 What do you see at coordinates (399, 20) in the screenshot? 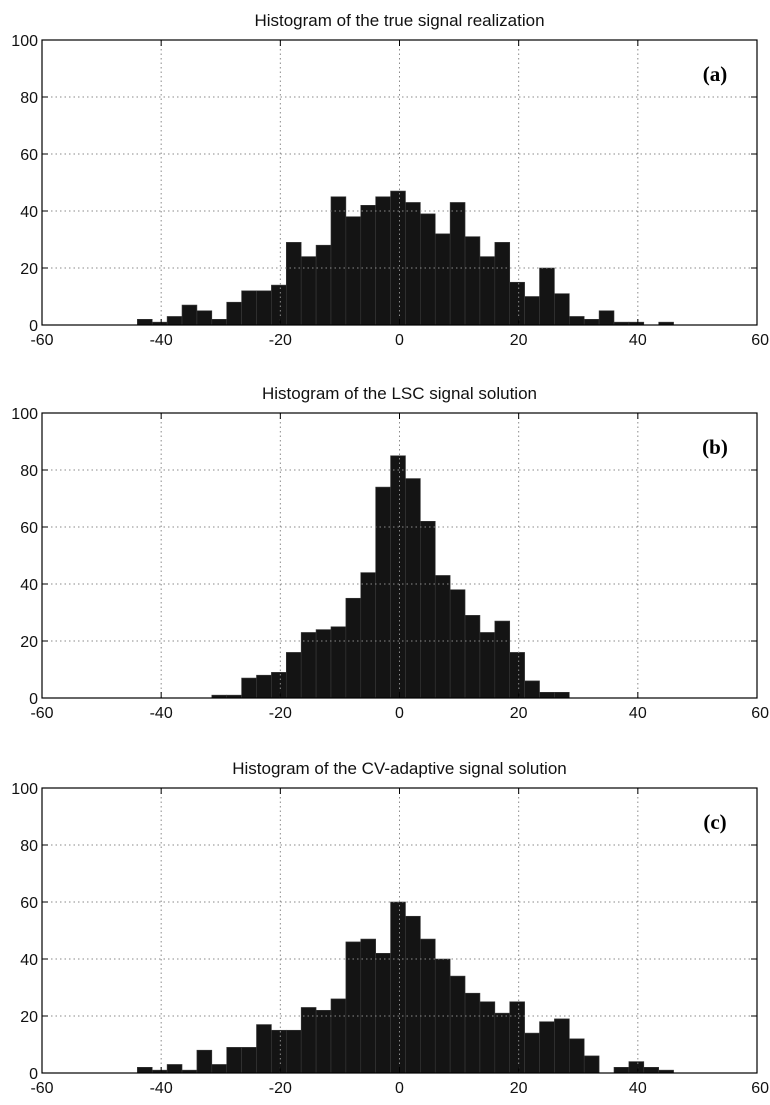
I see `chart-title: Histogram of the true signal realization` at bounding box center [399, 20].